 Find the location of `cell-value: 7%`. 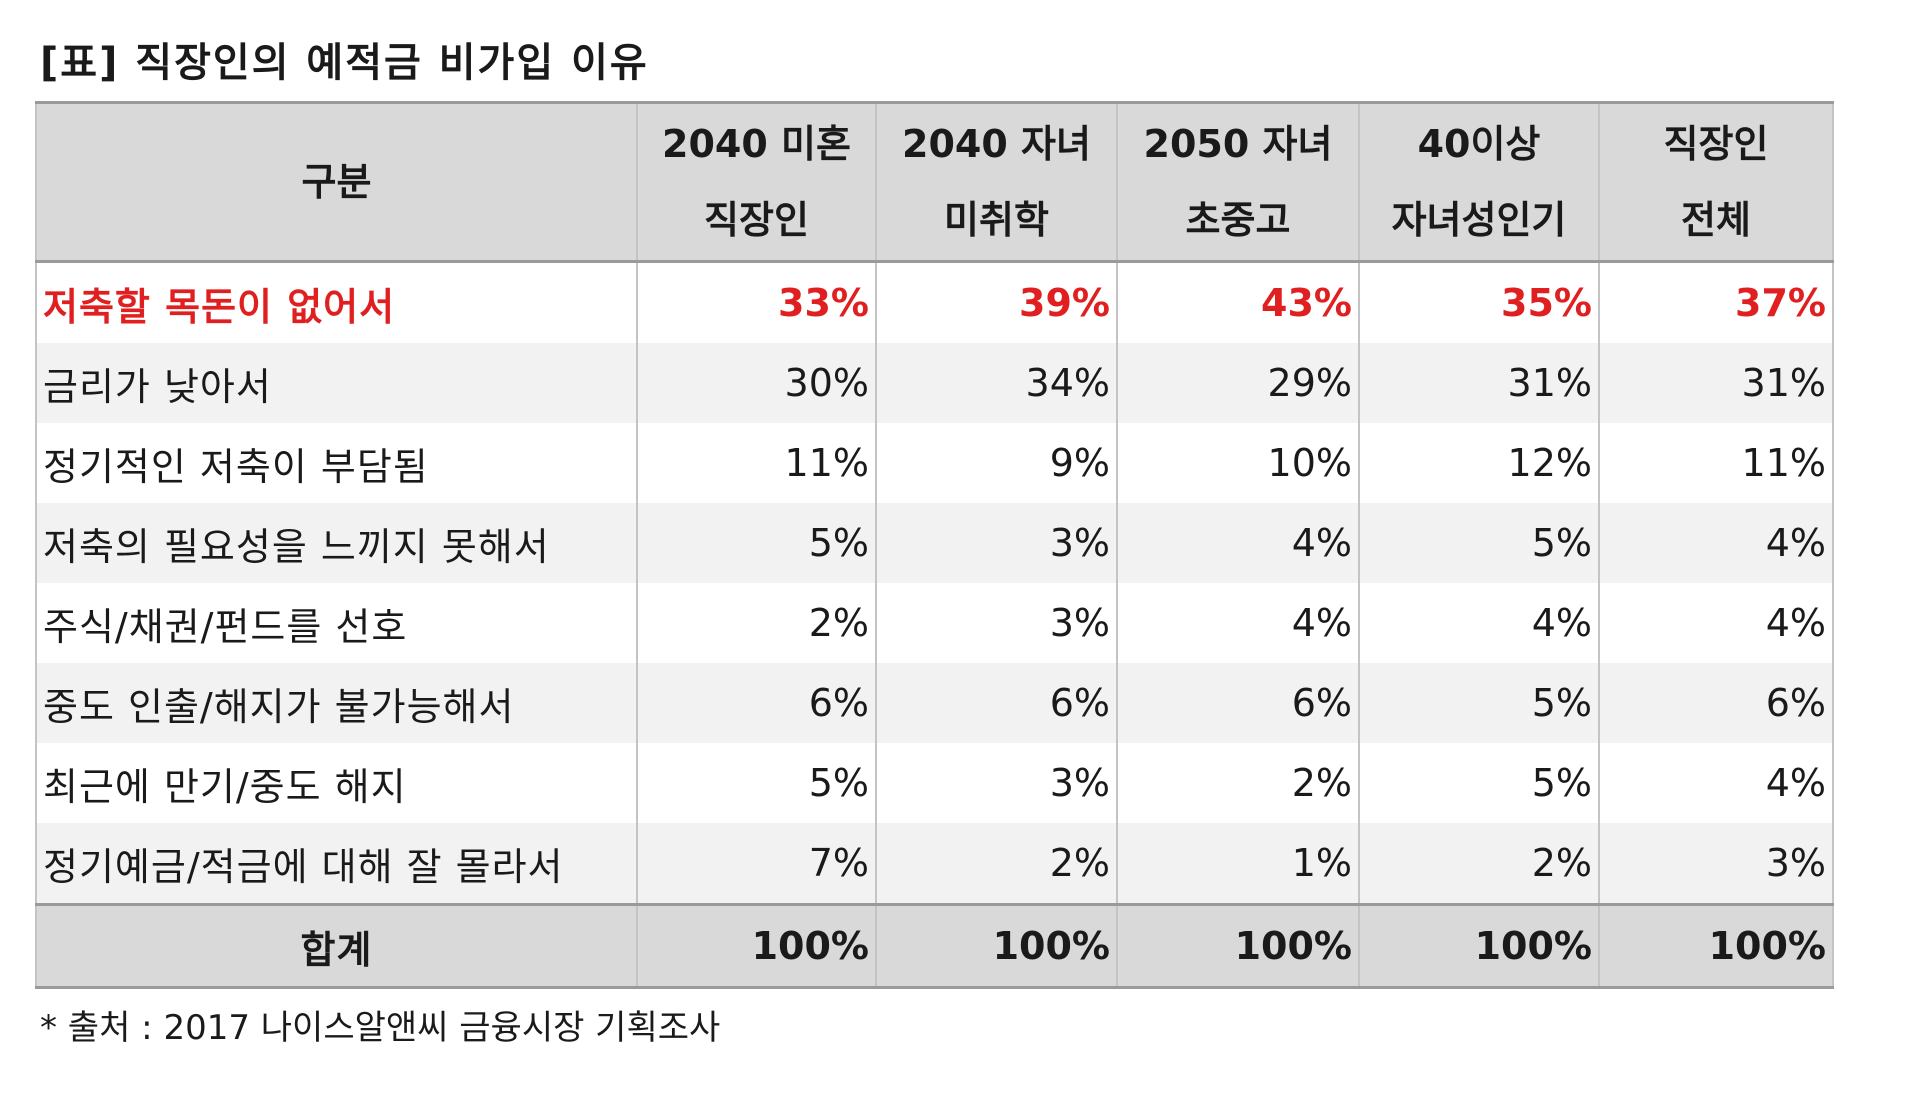

cell-value: 7% is located at coordinates (756, 864).